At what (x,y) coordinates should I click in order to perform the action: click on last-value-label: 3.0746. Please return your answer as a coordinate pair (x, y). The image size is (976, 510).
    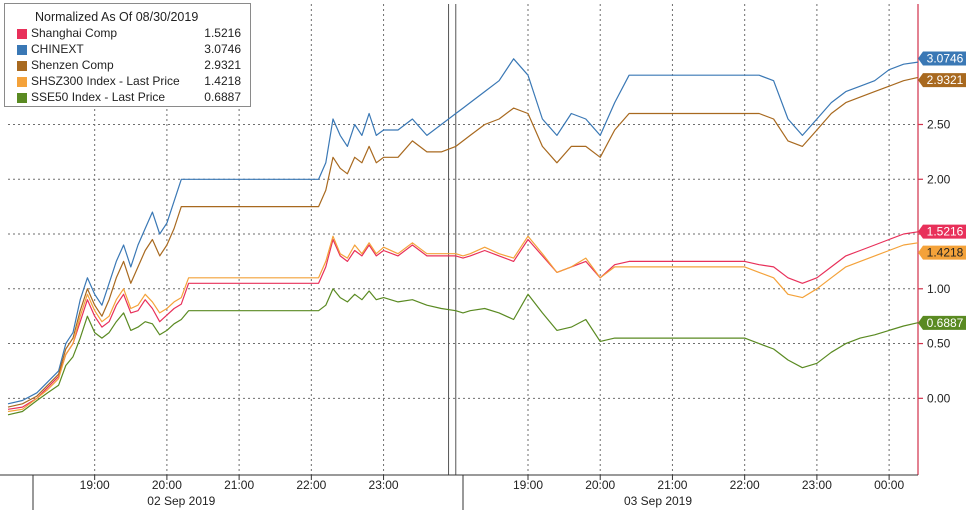
    Looking at the image, I should click on (945, 59).